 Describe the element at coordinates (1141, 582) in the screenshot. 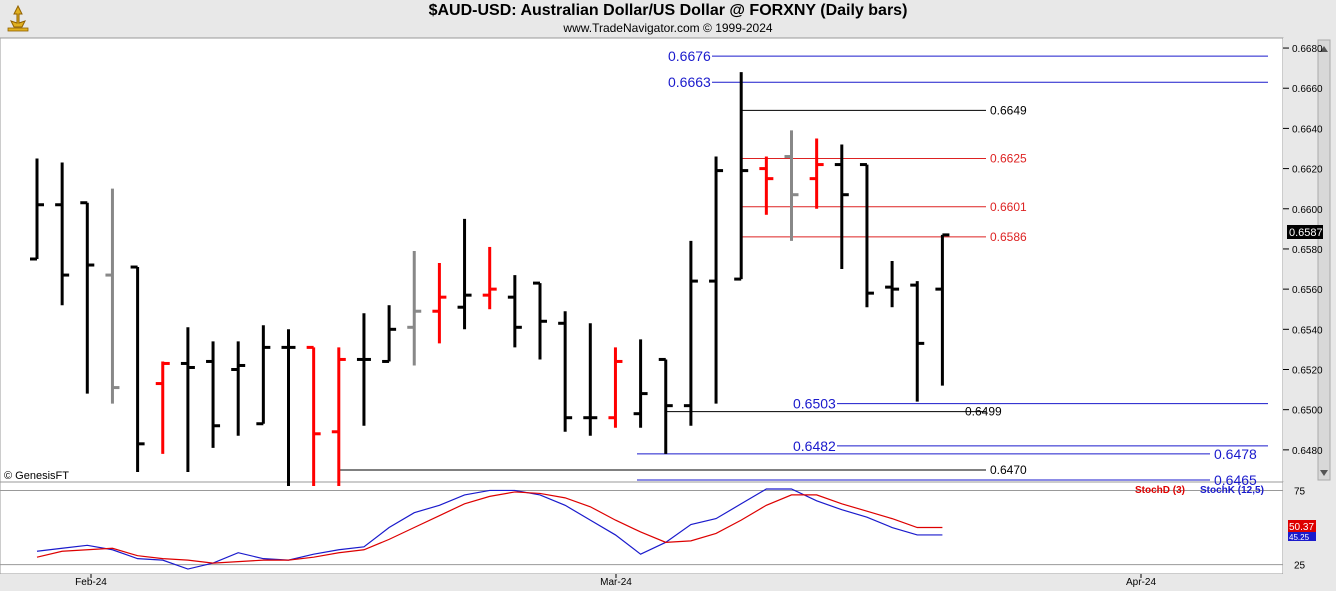

I see `date-tick-label: Apr-24` at that location.